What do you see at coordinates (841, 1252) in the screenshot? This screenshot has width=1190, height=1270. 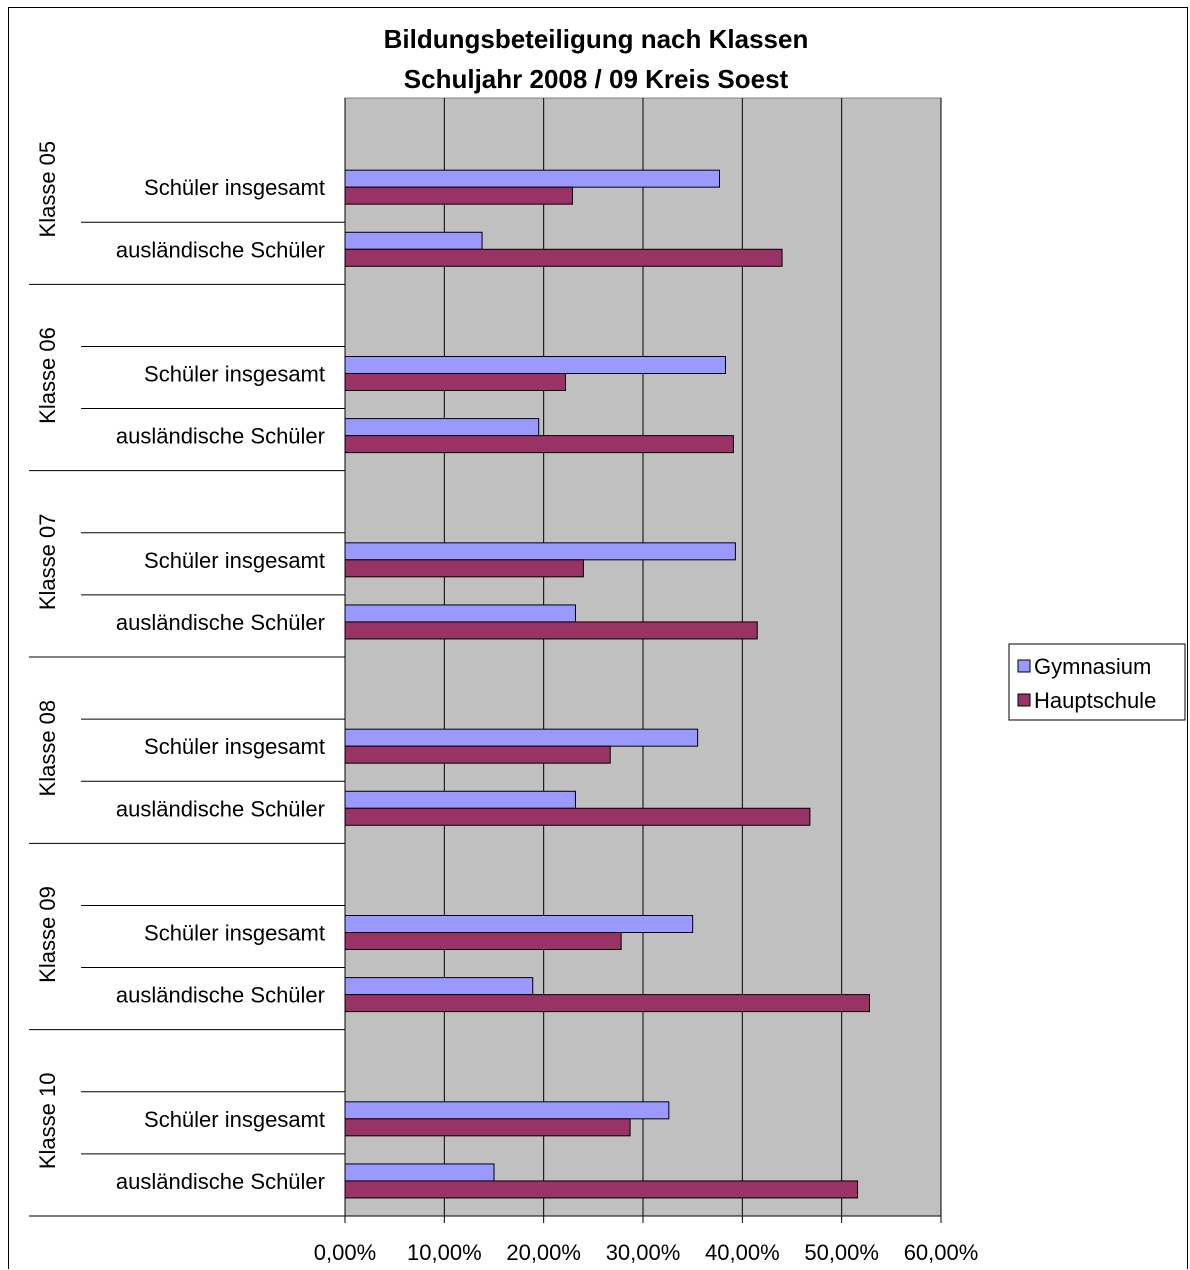 I see `x-tick-label: 50,00%` at bounding box center [841, 1252].